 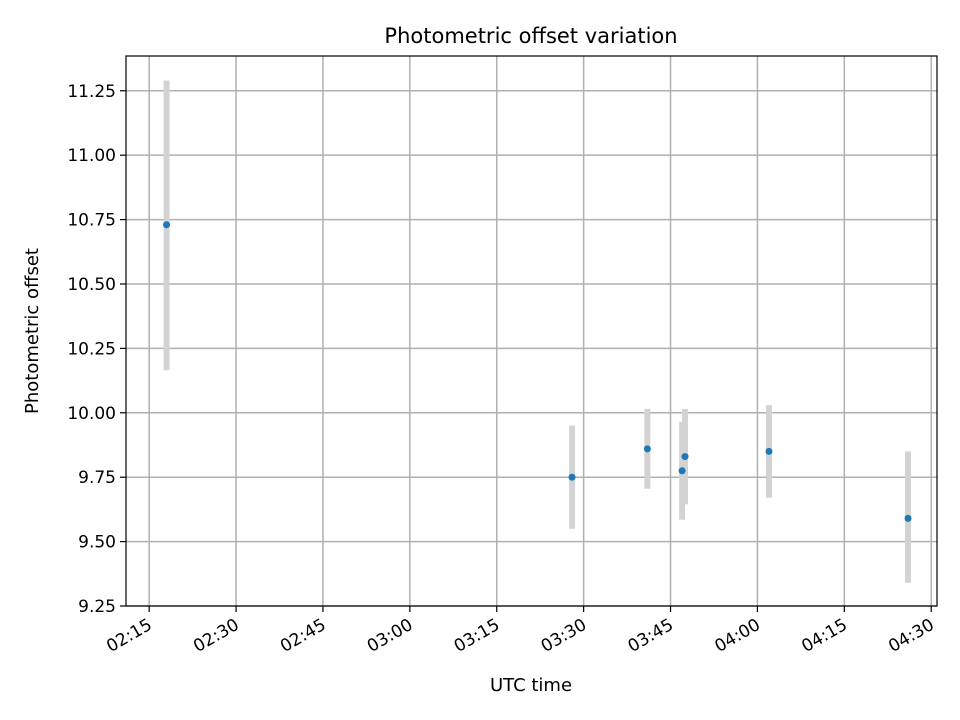 What do you see at coordinates (390, 636) in the screenshot?
I see `x-tick-label: 03:00` at bounding box center [390, 636].